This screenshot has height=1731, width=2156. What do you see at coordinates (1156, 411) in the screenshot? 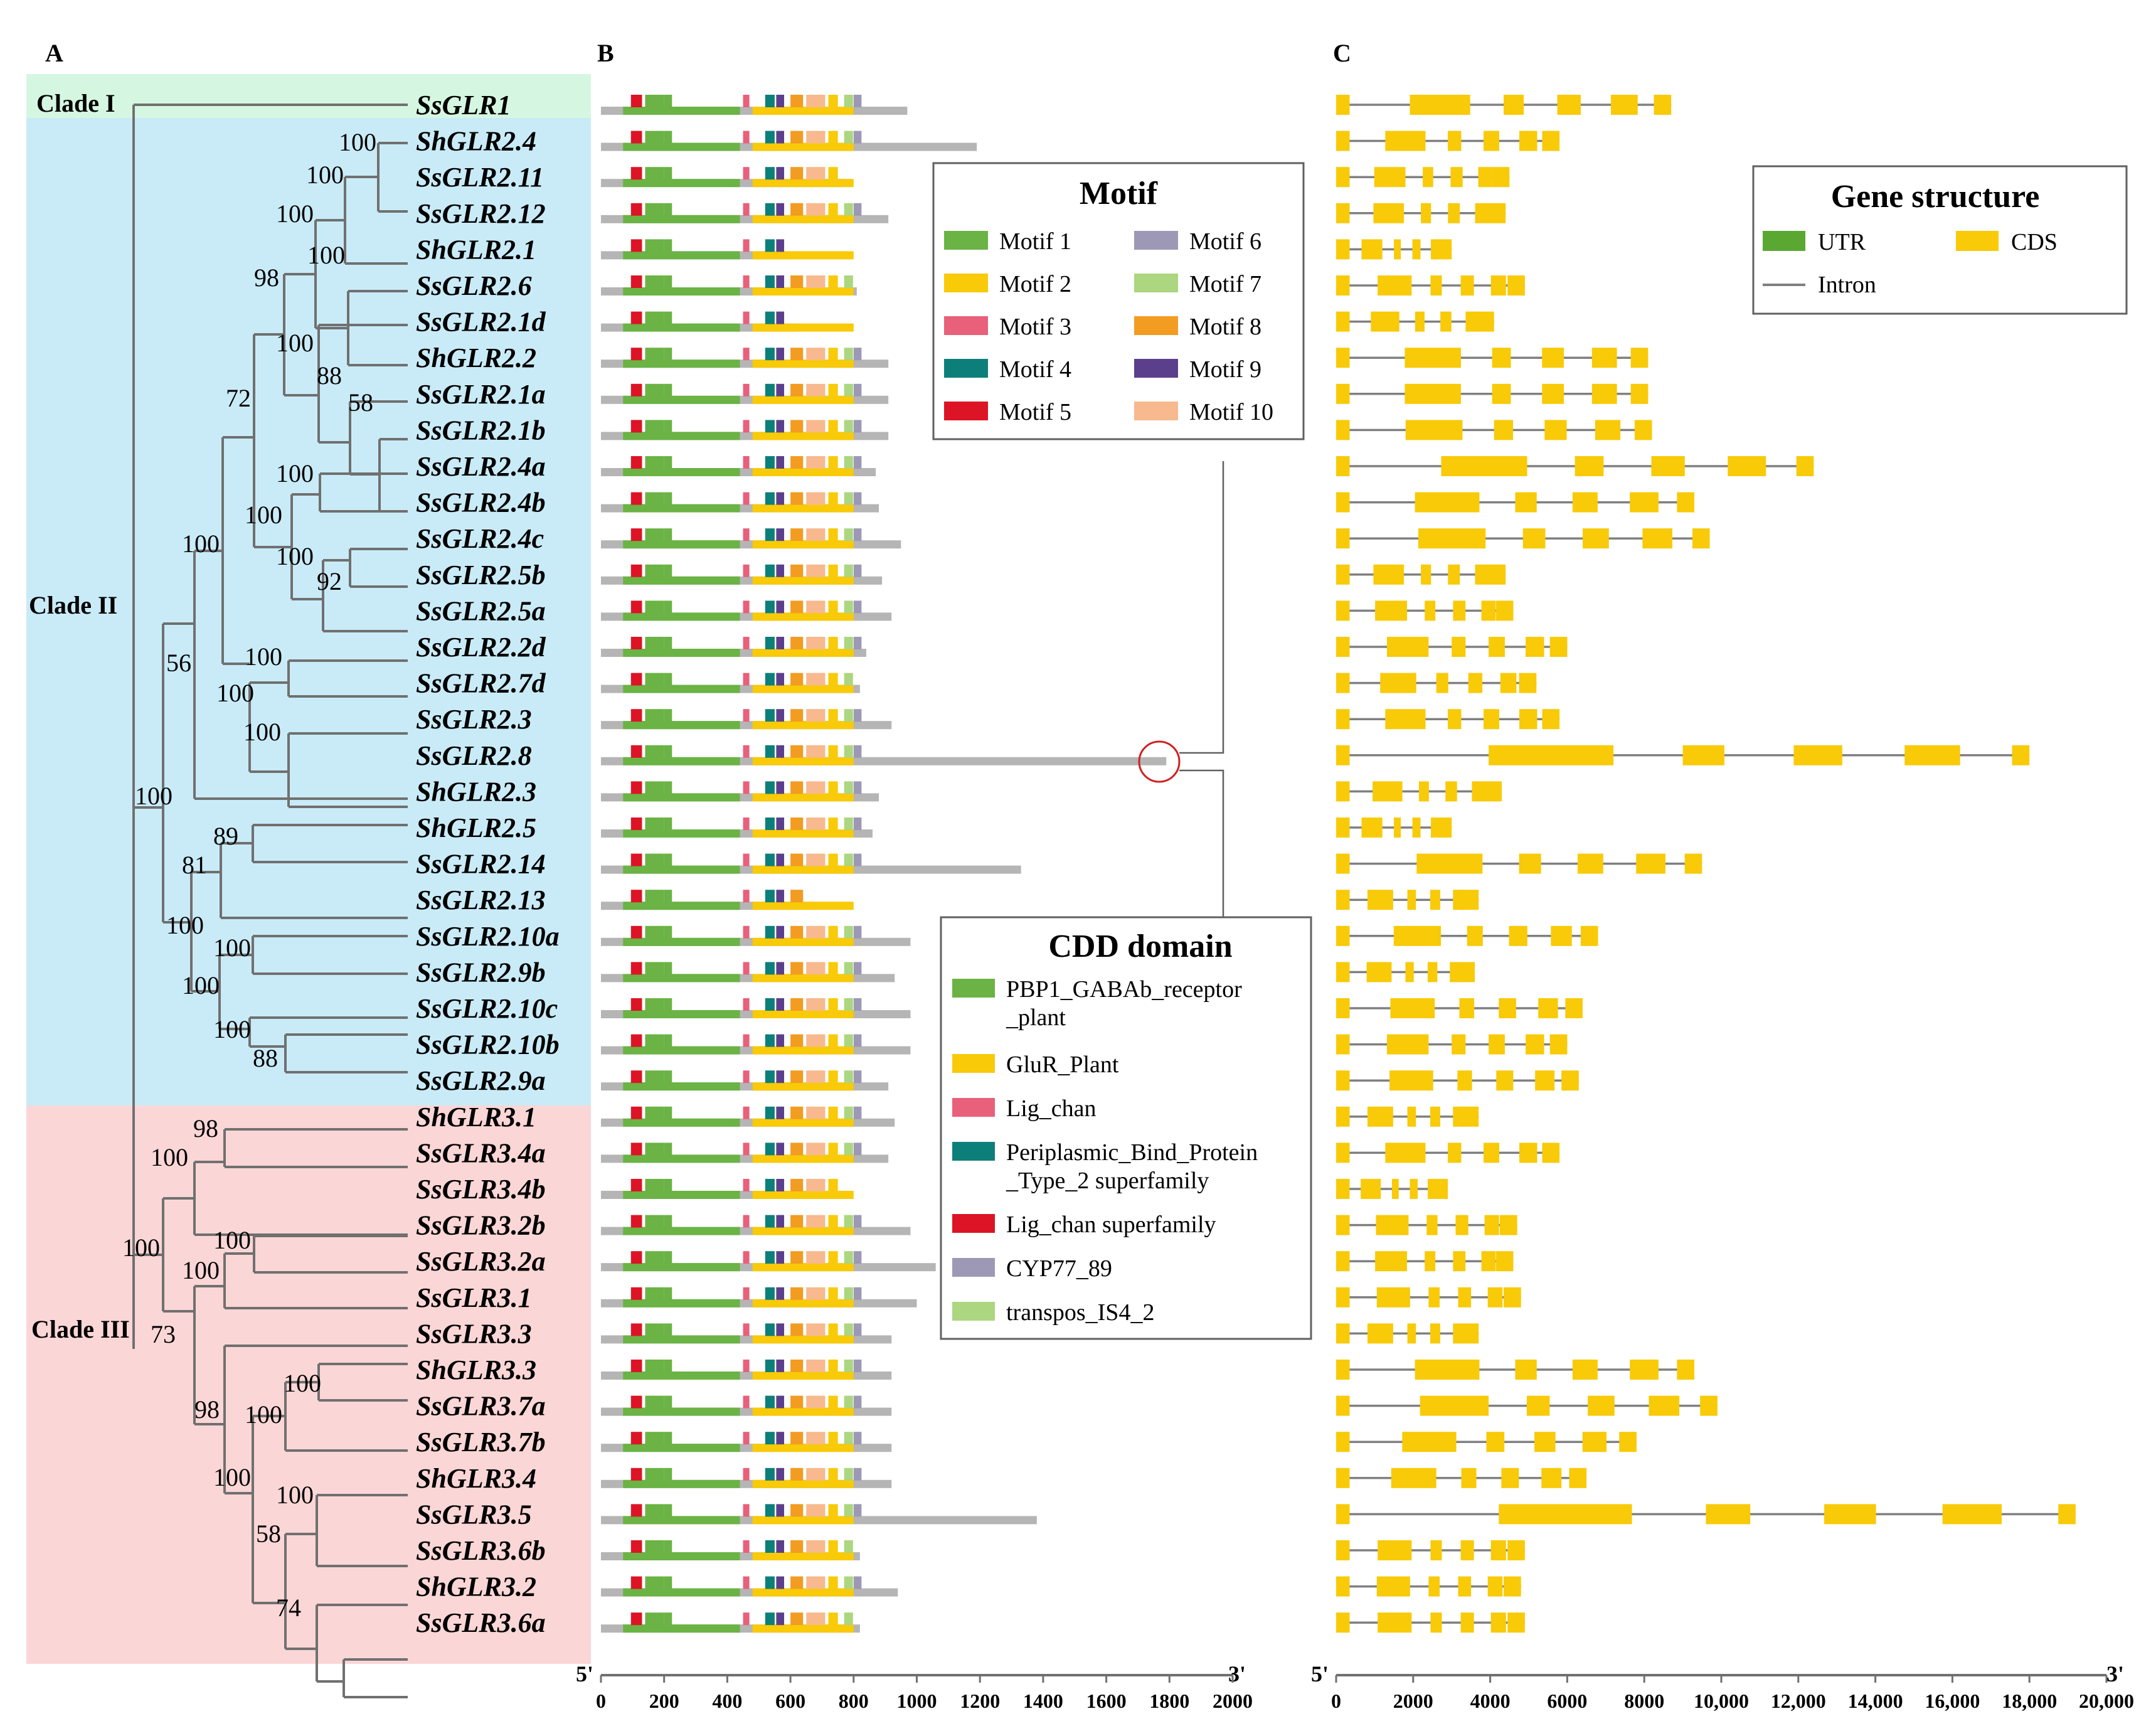
I see `motif-swatch` at bounding box center [1156, 411].